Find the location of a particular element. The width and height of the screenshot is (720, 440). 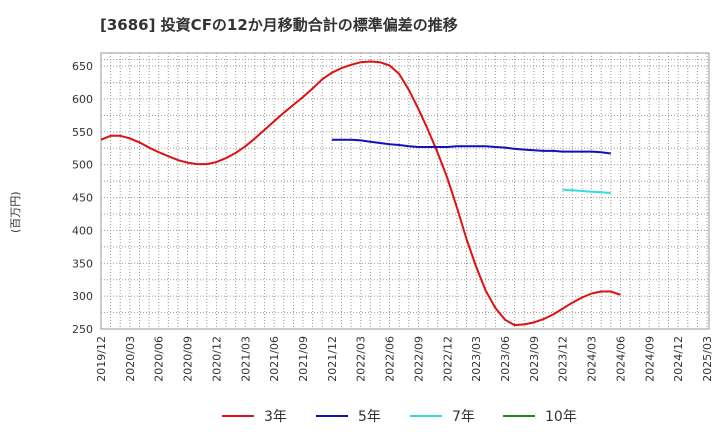

y-tick-labels: 250 300 350 400 450 500 550 600 650 is located at coordinates (82, 198).